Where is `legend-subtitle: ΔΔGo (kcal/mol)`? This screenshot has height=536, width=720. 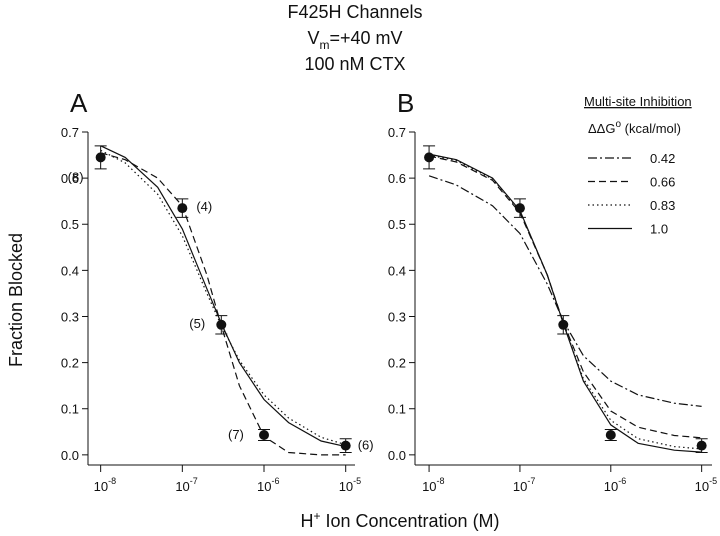 legend-subtitle: ΔΔGo (kcal/mol) is located at coordinates (634, 127).